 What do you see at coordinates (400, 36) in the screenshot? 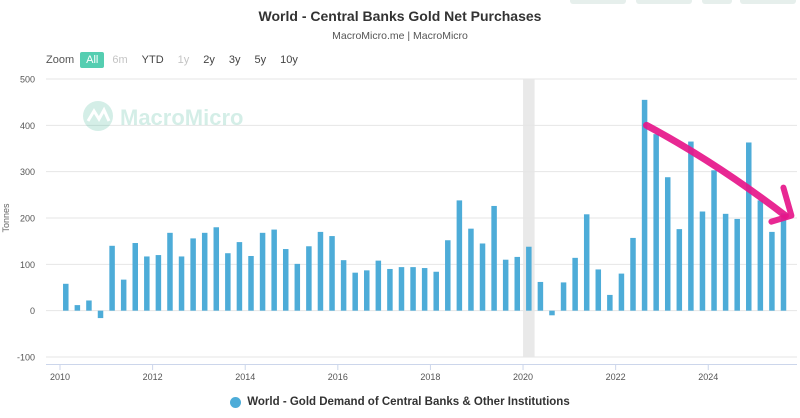
I see `chart-subtitle: MacroMicro.me | MacroMicro` at bounding box center [400, 36].